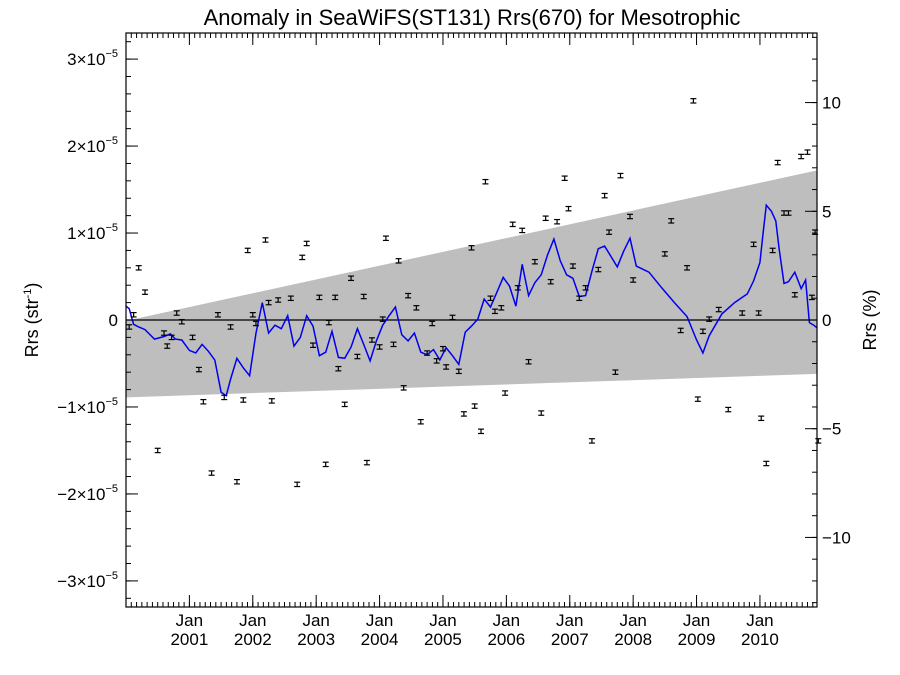  Describe the element at coordinates (506, 639) in the screenshot. I see `x-tick-year: 2006` at that location.